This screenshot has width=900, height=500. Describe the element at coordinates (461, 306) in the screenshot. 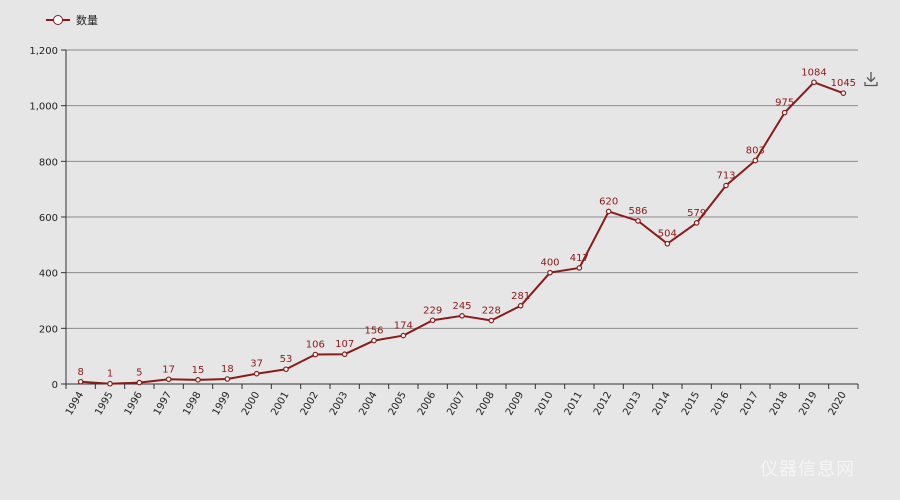

I see `data-label: 245` at that location.